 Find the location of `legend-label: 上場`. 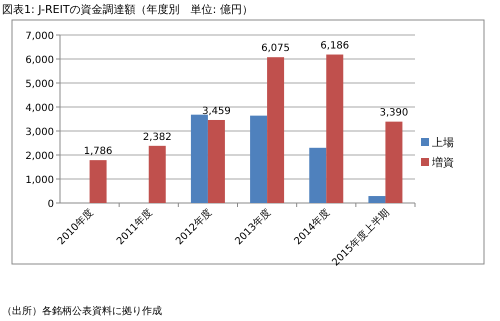

legend-label: 上場 is located at coordinates (443, 142).